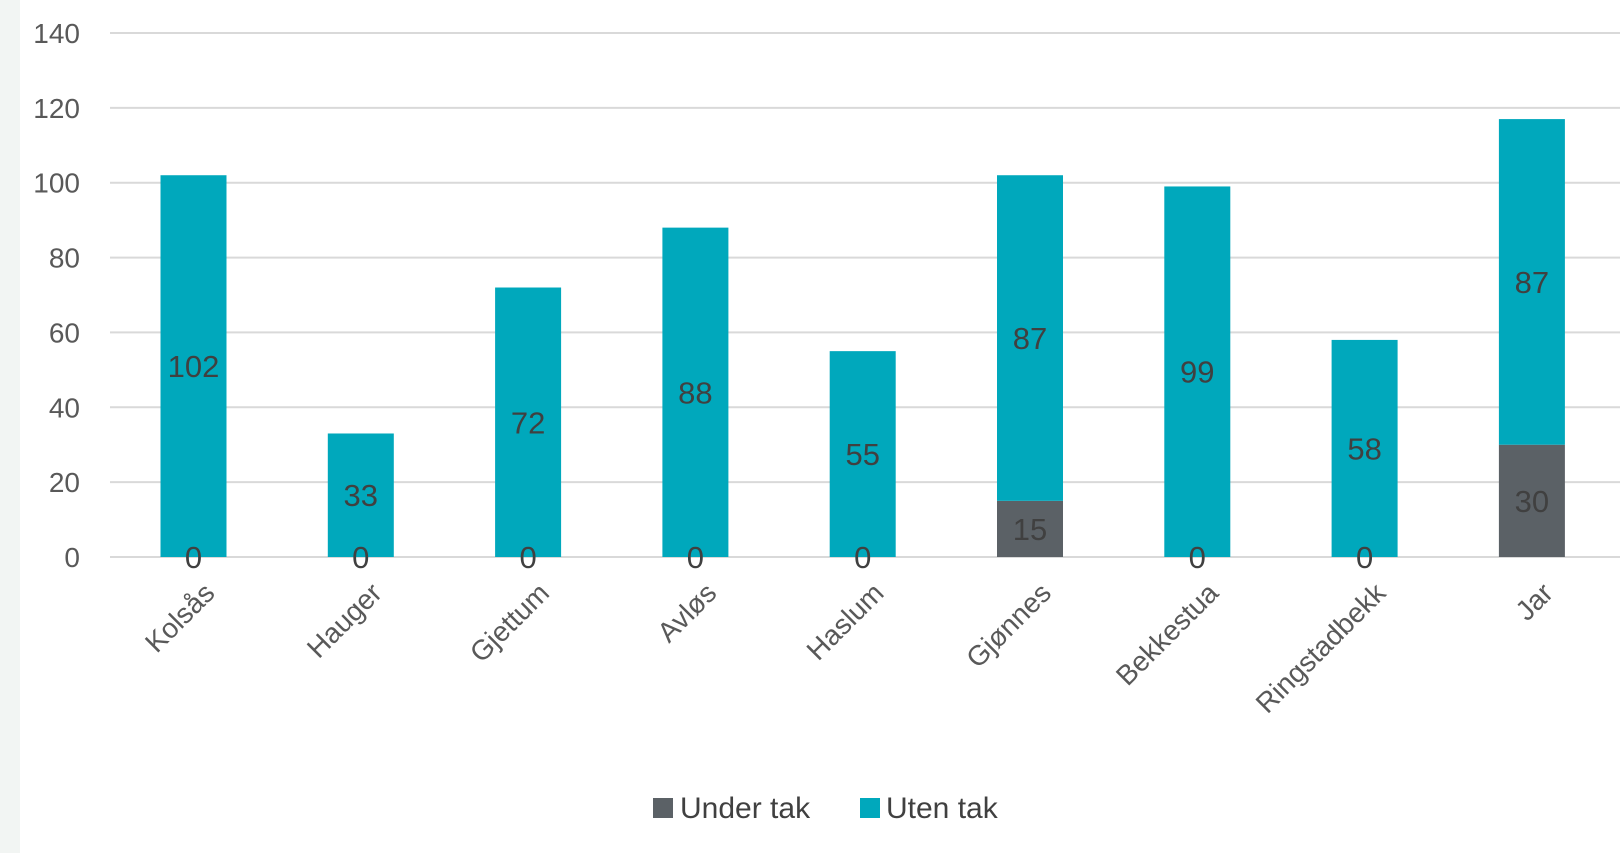 The image size is (1620, 853). What do you see at coordinates (64, 258) in the screenshot?
I see `y-tick-label: 80` at bounding box center [64, 258].